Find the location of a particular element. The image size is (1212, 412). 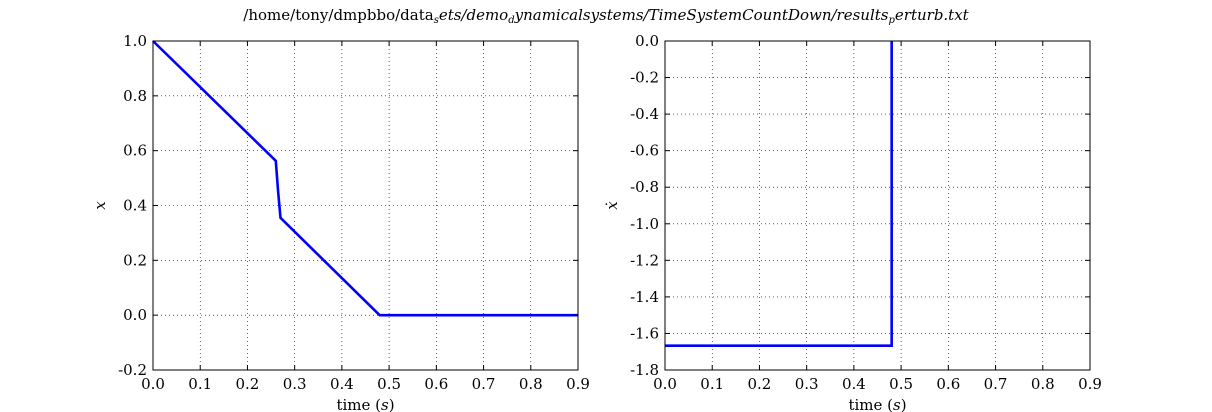

y-axis-label: x is located at coordinates (100, 205).